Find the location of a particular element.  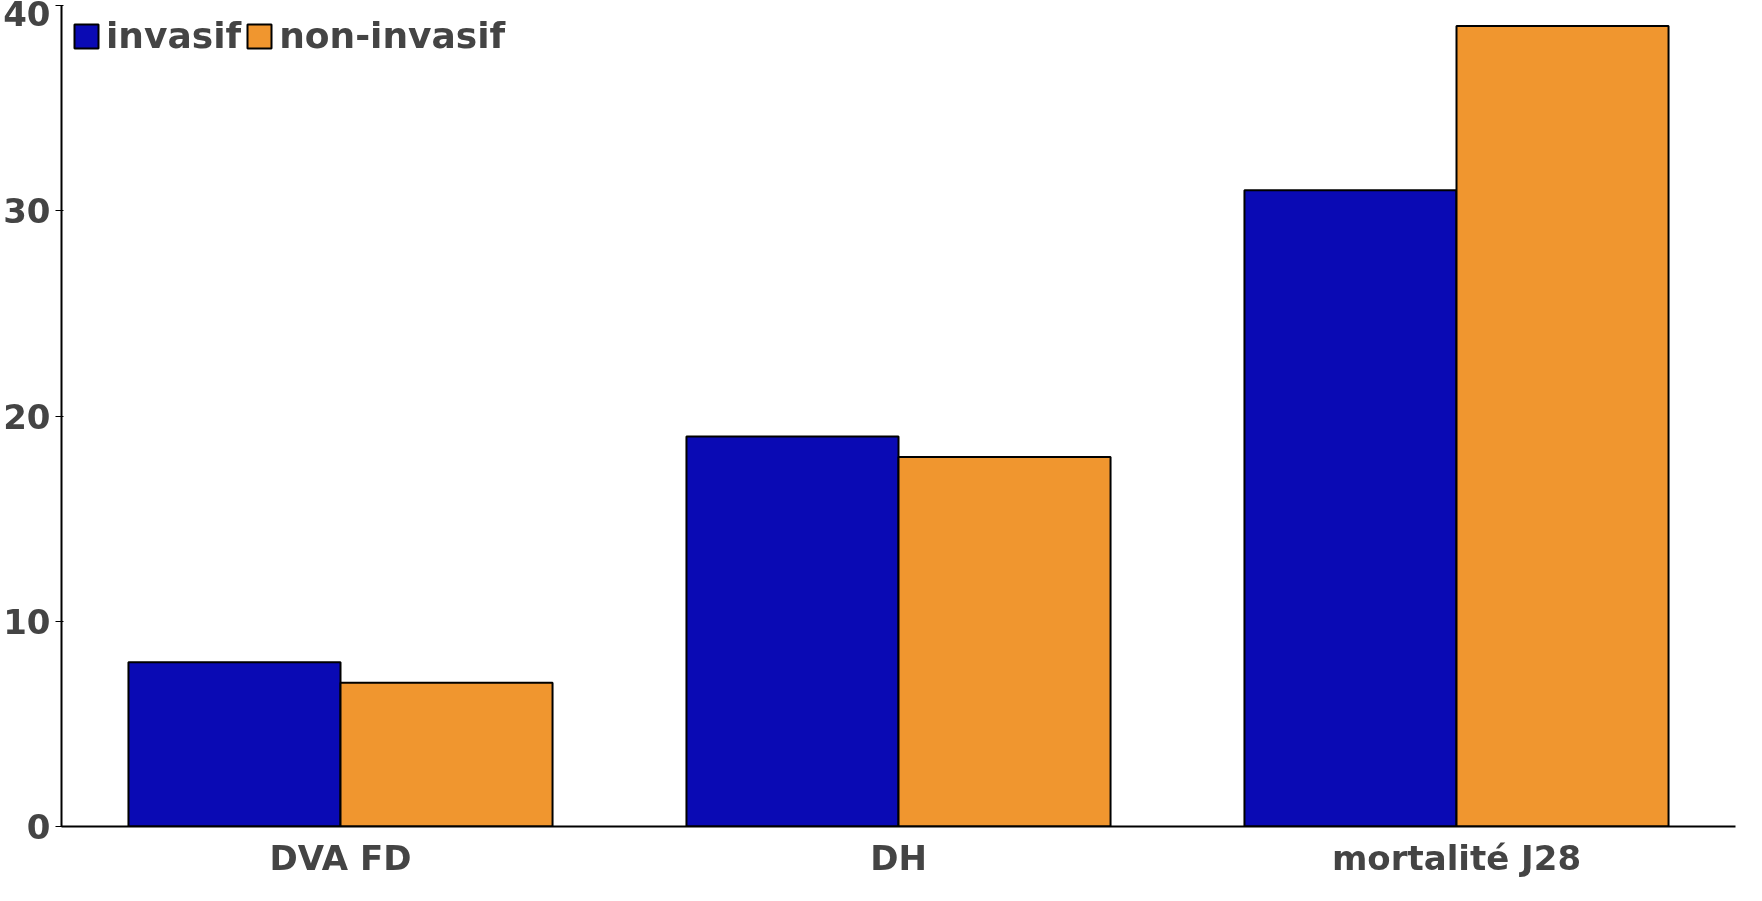

x-tick-label: DVA FD is located at coordinates (340, 857).